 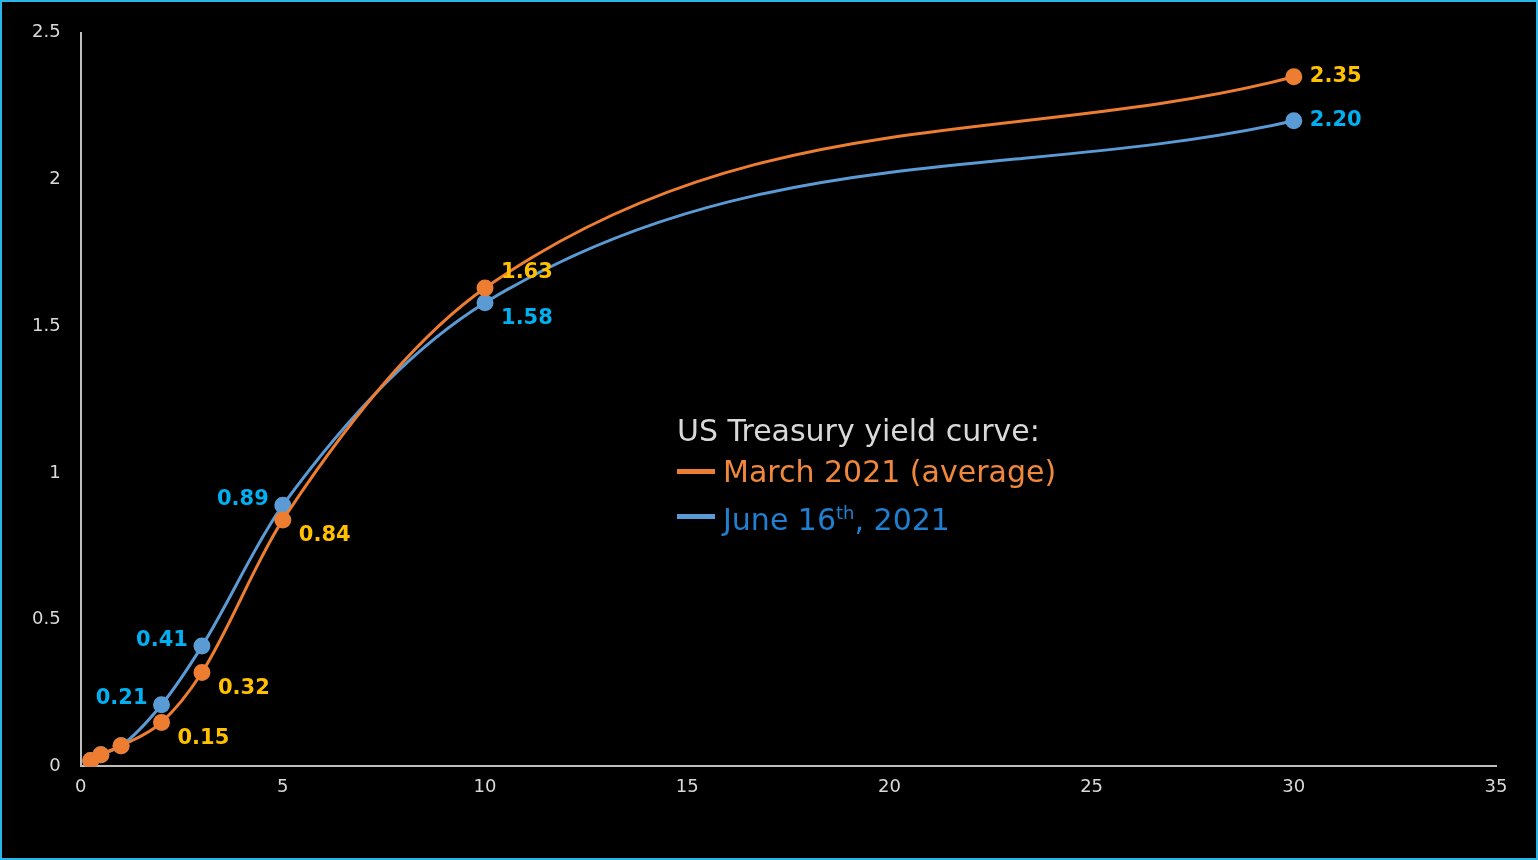 What do you see at coordinates (1335, 119) in the screenshot?
I see `data-label: 2.20` at bounding box center [1335, 119].